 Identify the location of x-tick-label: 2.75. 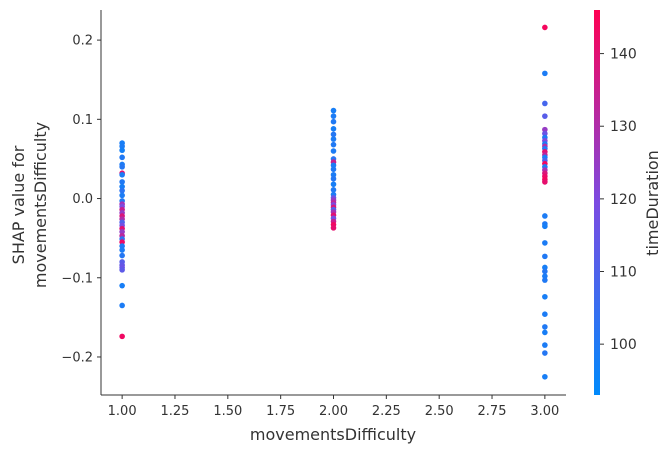
(492, 411).